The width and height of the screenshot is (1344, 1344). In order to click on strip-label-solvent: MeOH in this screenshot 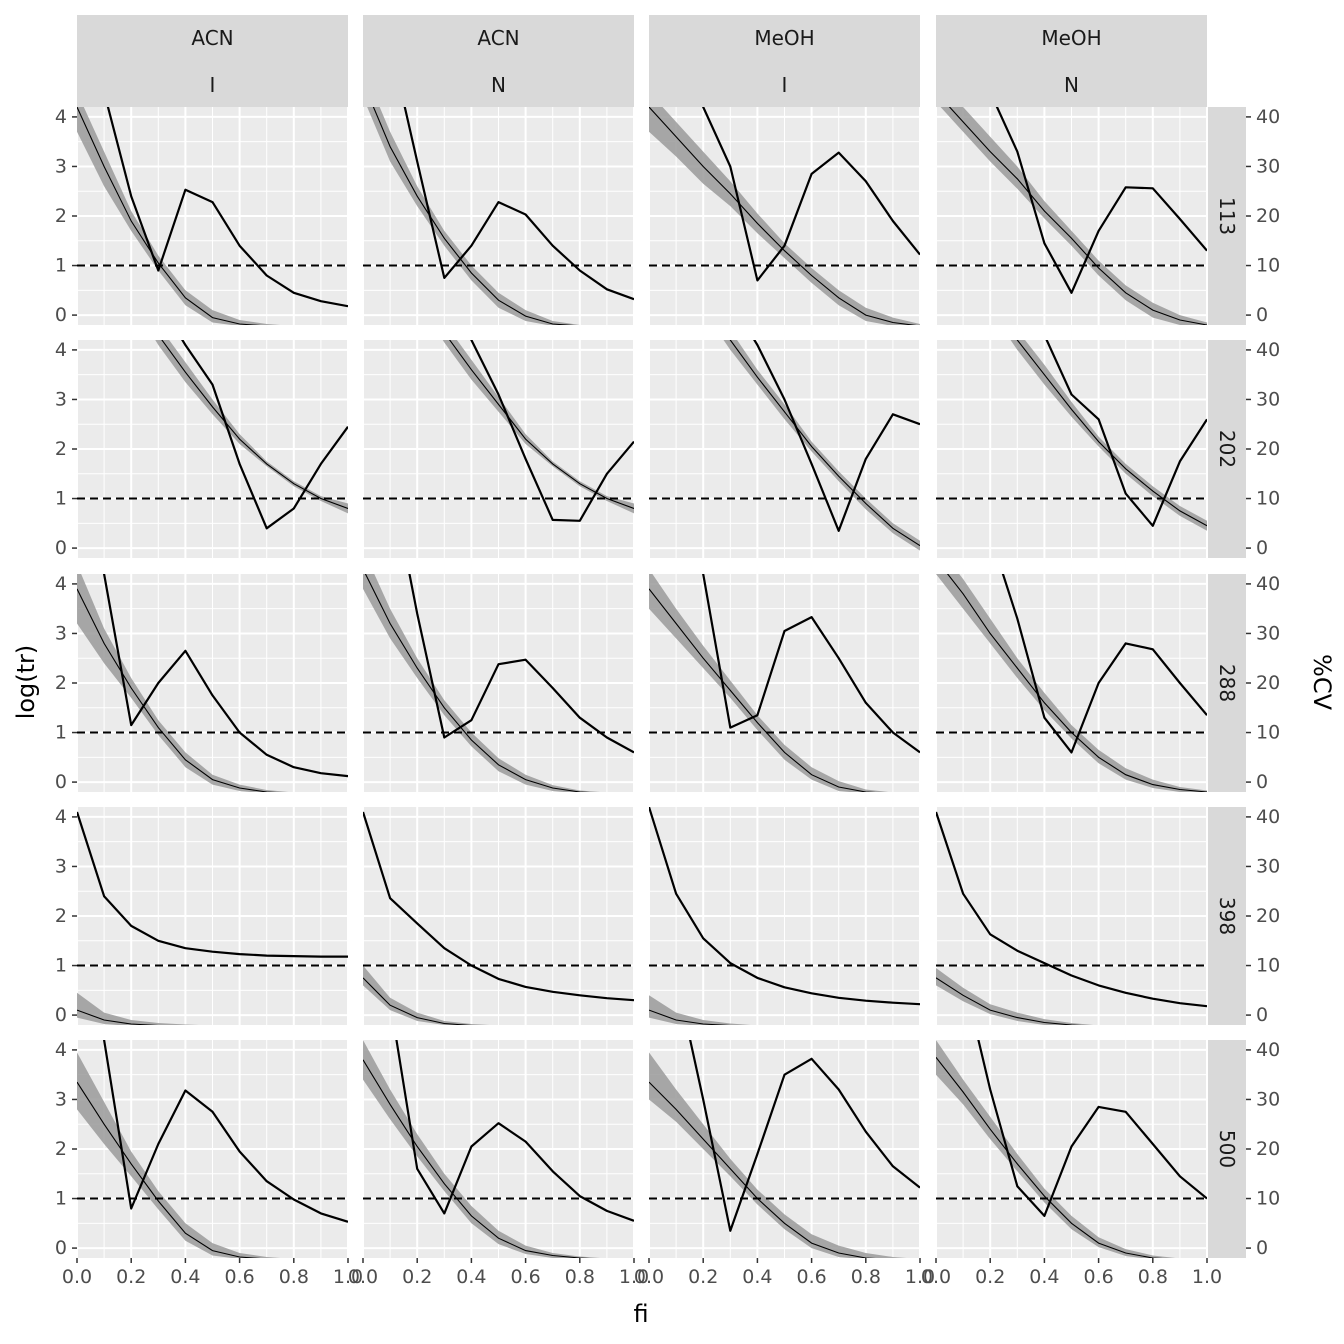, I will do `click(1071, 38)`.